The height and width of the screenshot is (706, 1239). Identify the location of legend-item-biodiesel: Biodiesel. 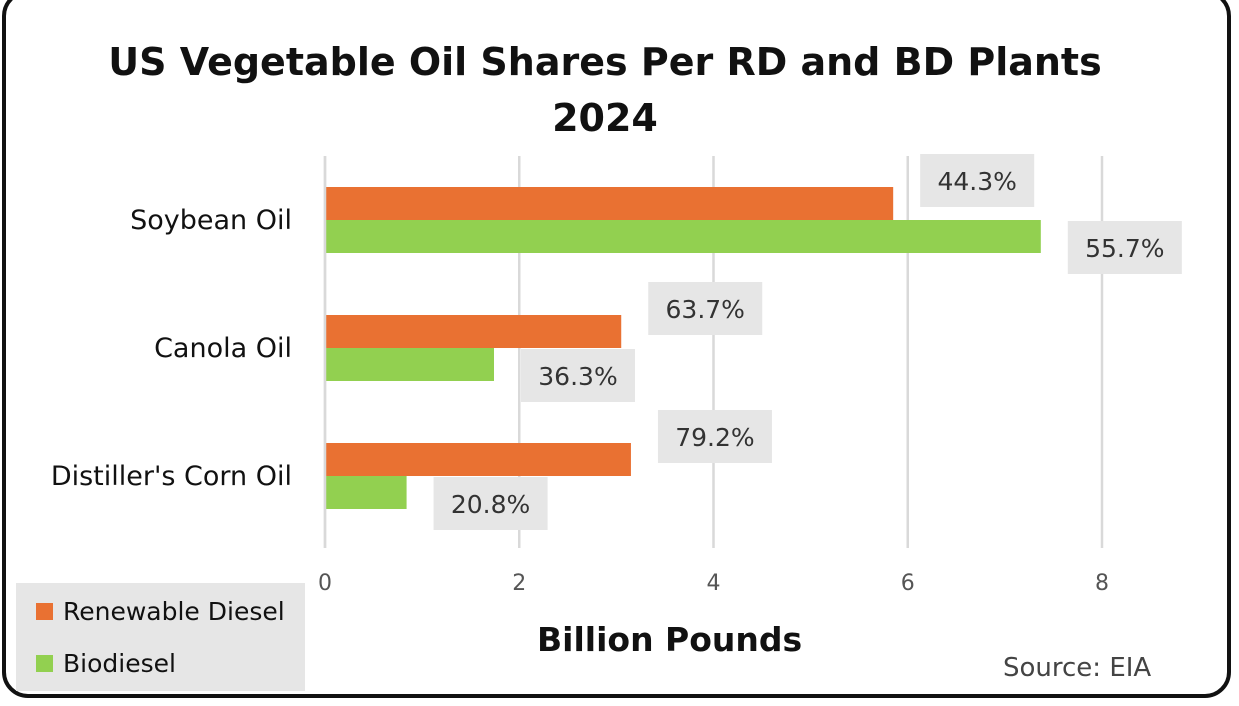
(106, 663).